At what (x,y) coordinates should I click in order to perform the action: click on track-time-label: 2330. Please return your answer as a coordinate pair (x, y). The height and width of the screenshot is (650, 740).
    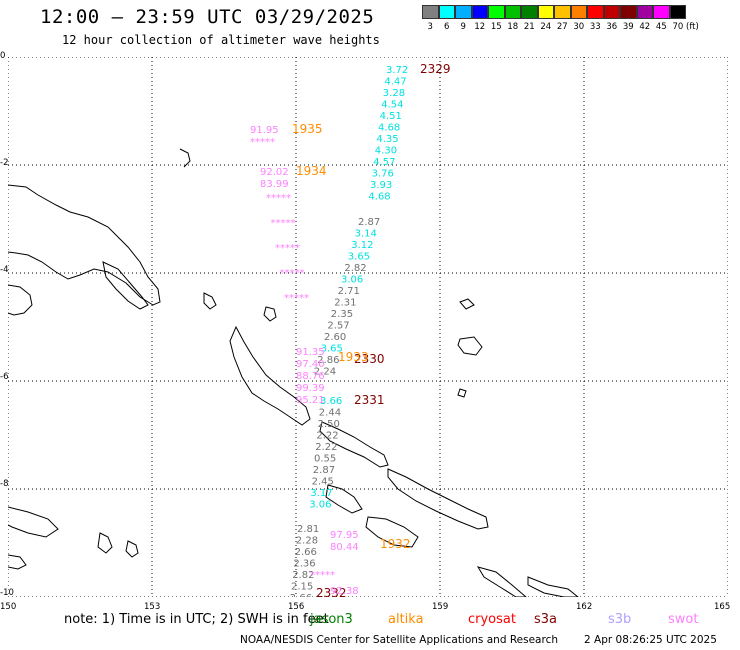
    Looking at the image, I should click on (369, 359).